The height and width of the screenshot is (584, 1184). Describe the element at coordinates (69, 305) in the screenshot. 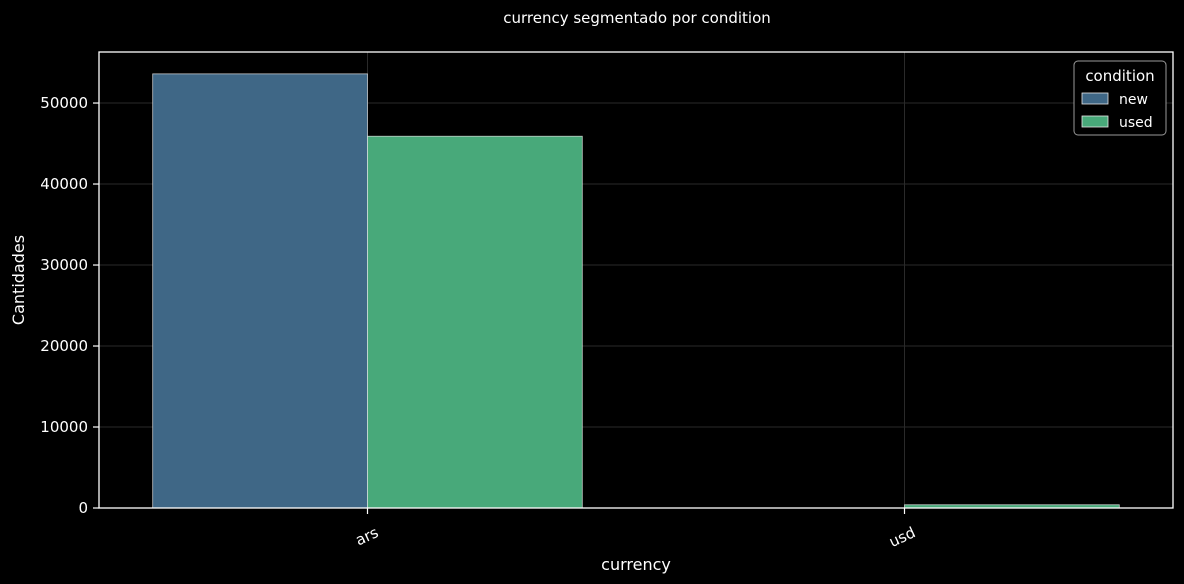

I see `y-axis: 0 10000 20000 30000 40000 50000` at that location.